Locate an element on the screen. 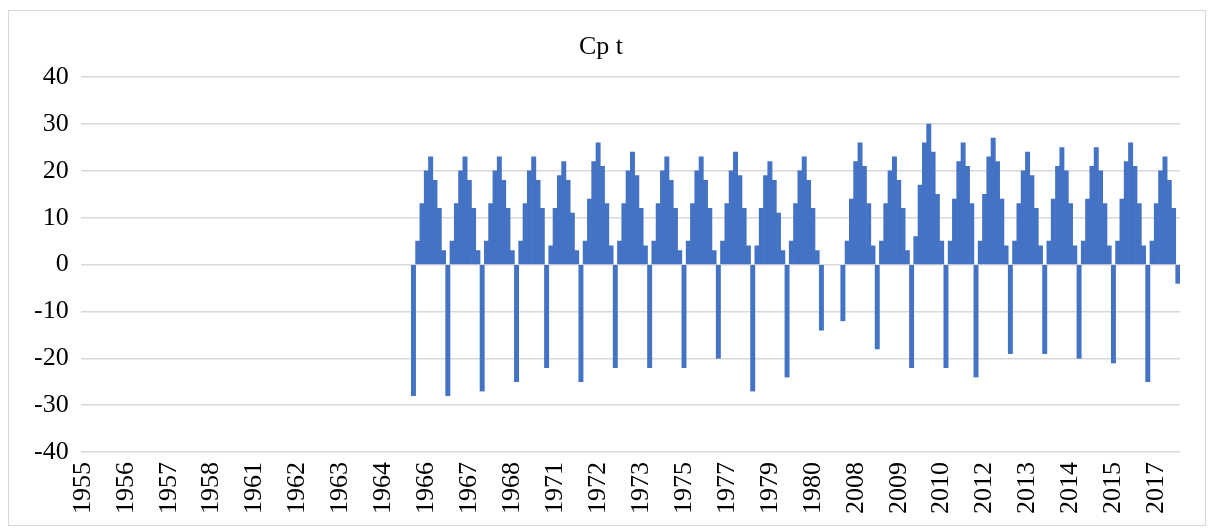  y-tick-label: 10 is located at coordinates (55, 216).